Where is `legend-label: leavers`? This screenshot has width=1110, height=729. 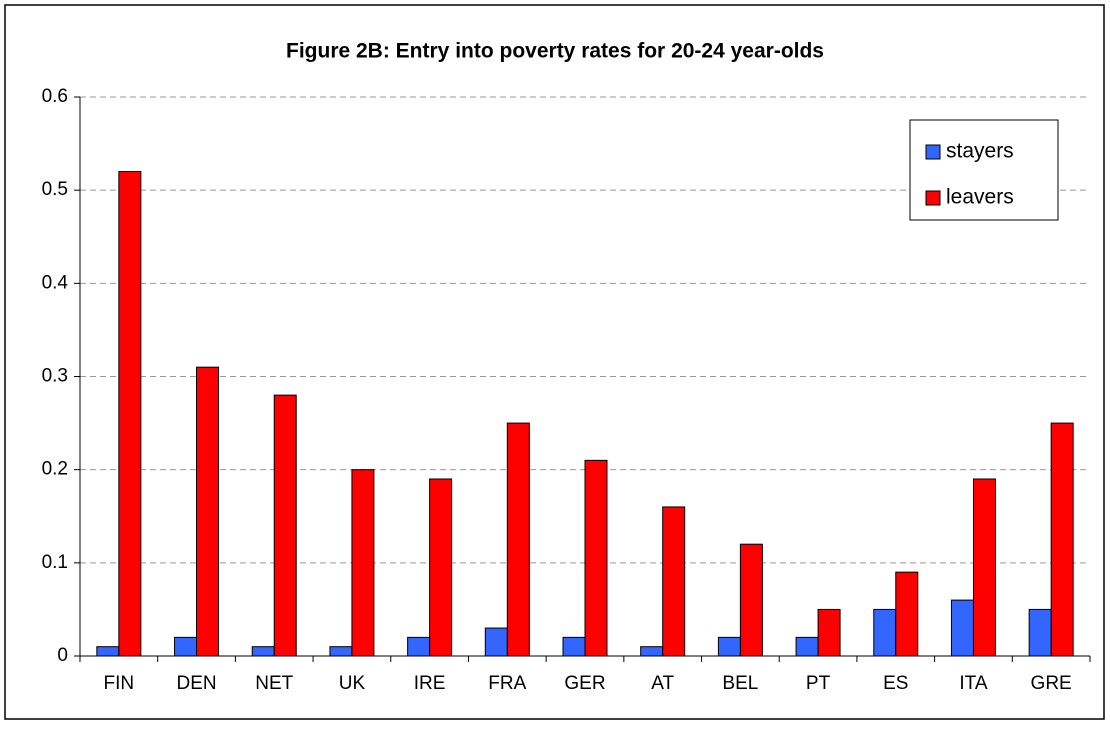
legend-label: leavers is located at coordinates (980, 197).